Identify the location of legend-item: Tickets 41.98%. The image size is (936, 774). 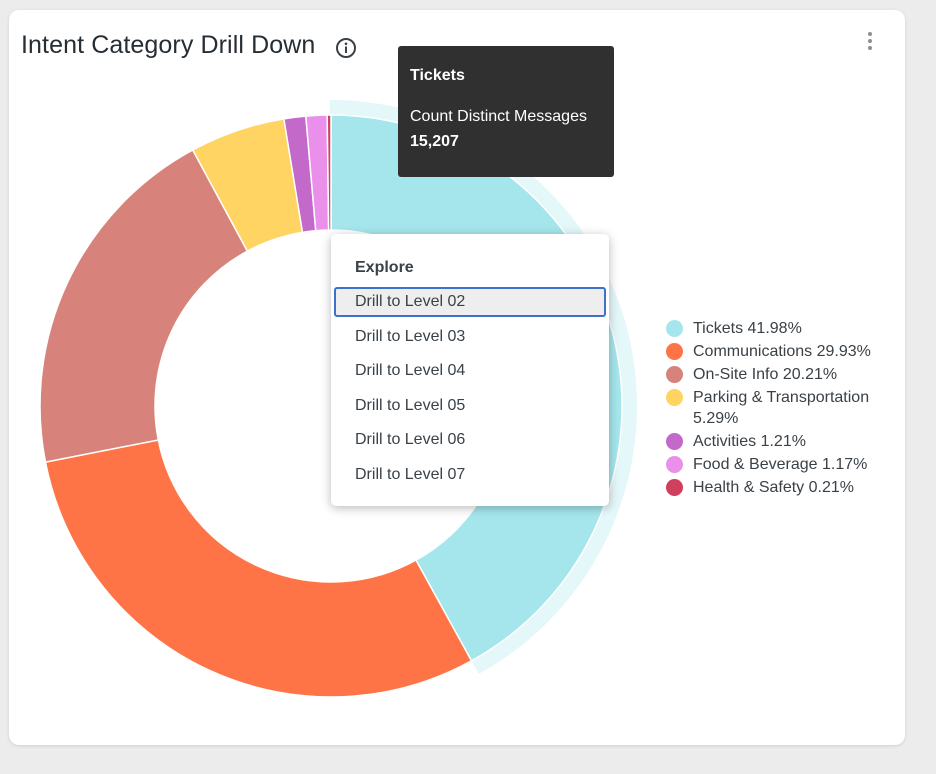
(786, 328).